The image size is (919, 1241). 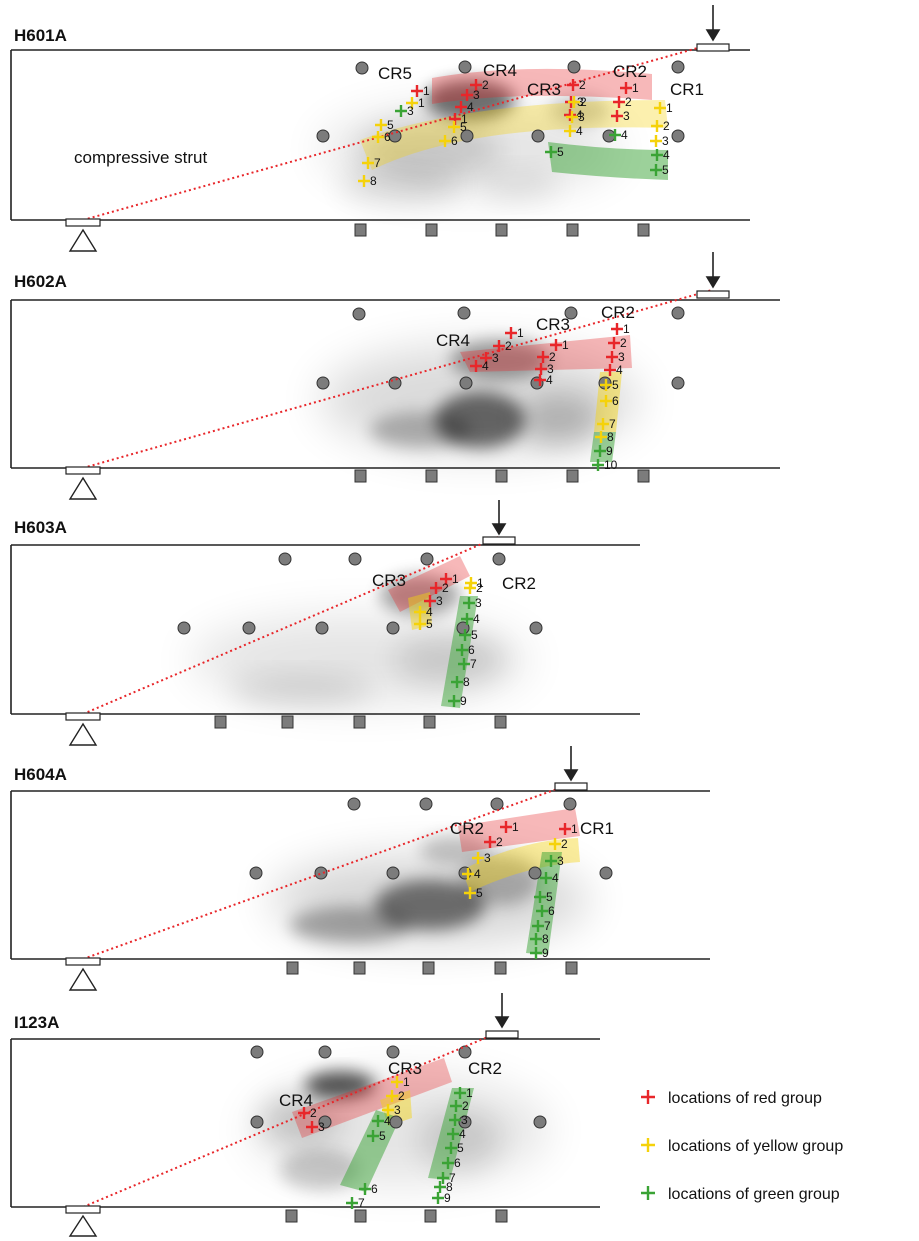 I want to click on location-number: 10, so click(x=611, y=465).